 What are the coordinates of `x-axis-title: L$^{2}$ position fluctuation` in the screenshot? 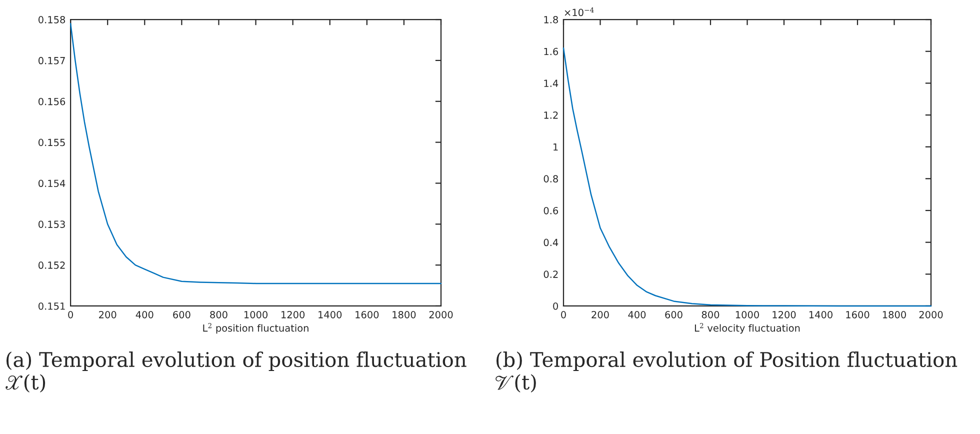 It's located at (255, 328).